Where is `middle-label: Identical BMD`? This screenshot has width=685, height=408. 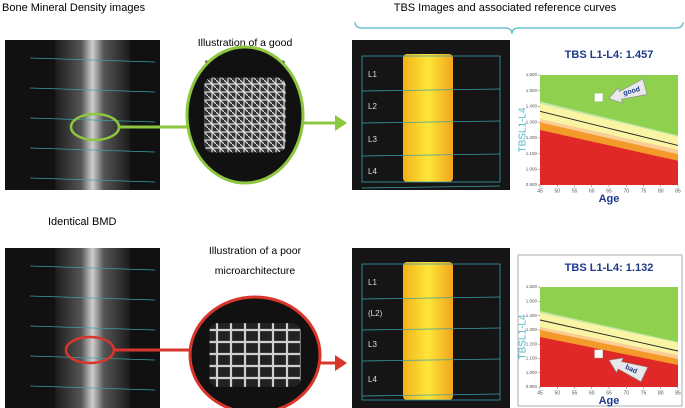
middle-label: Identical BMD is located at coordinates (82, 222).